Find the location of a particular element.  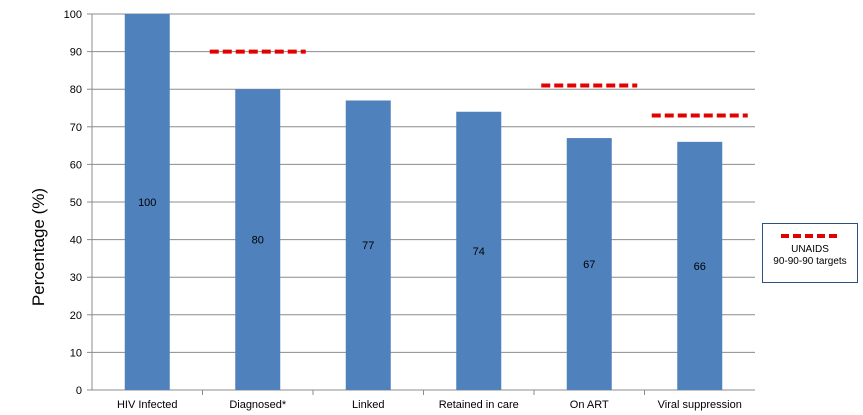

data-label: 66 is located at coordinates (700, 267).